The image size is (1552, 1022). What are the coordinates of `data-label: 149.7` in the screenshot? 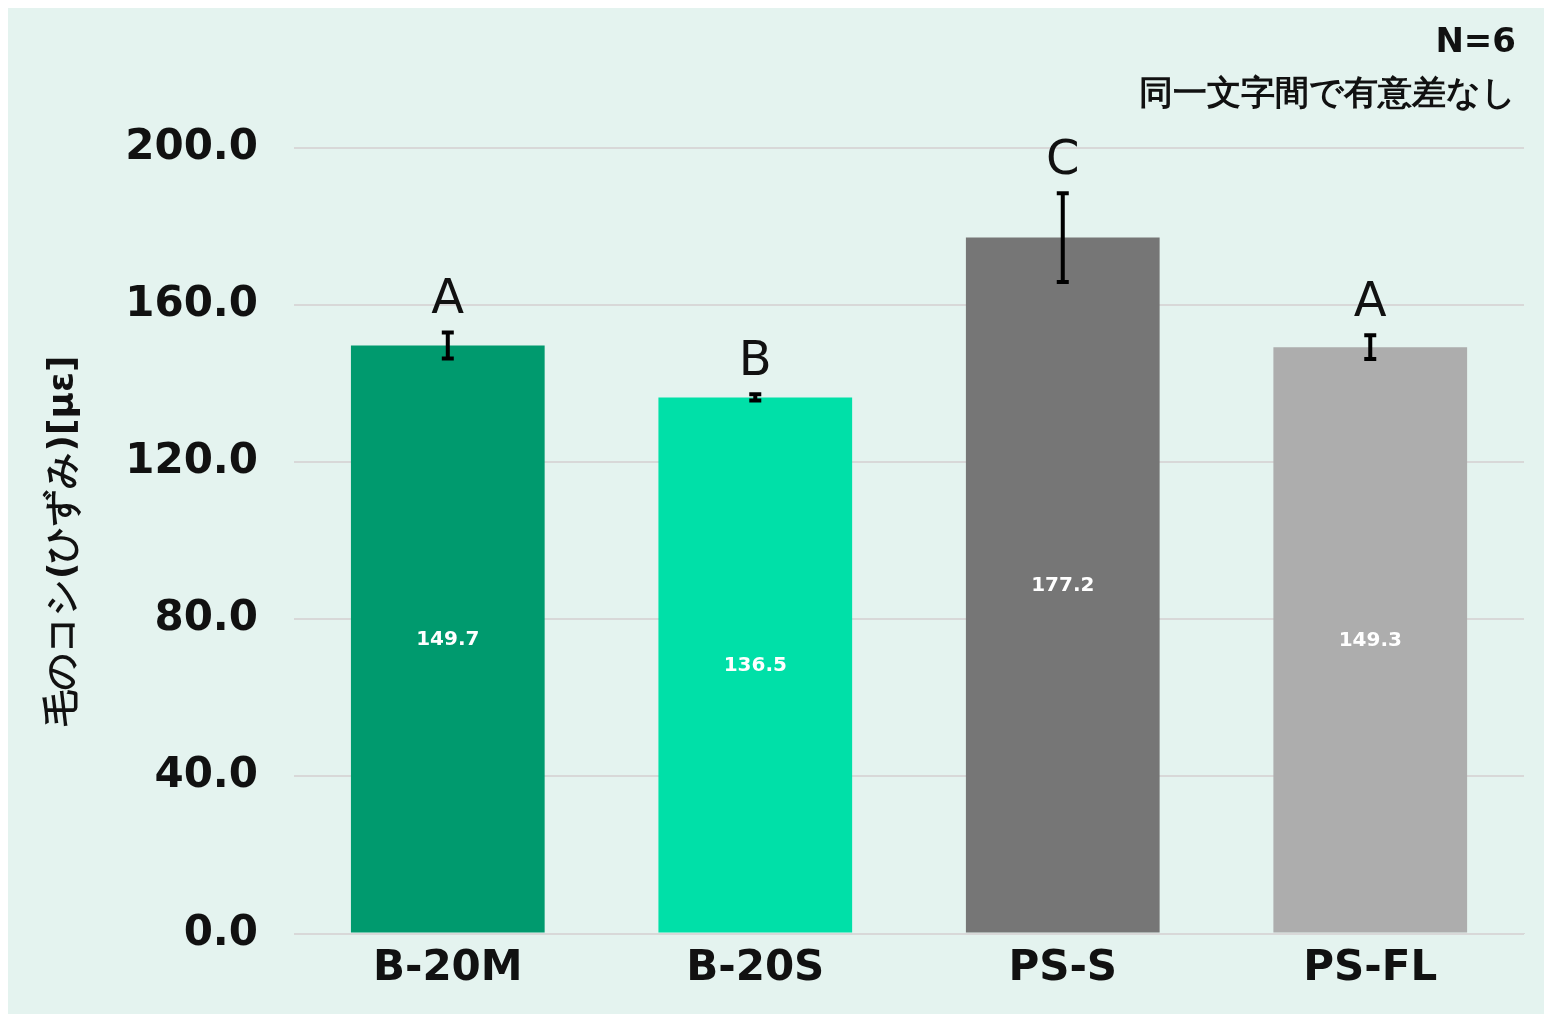 It's located at (448, 637).